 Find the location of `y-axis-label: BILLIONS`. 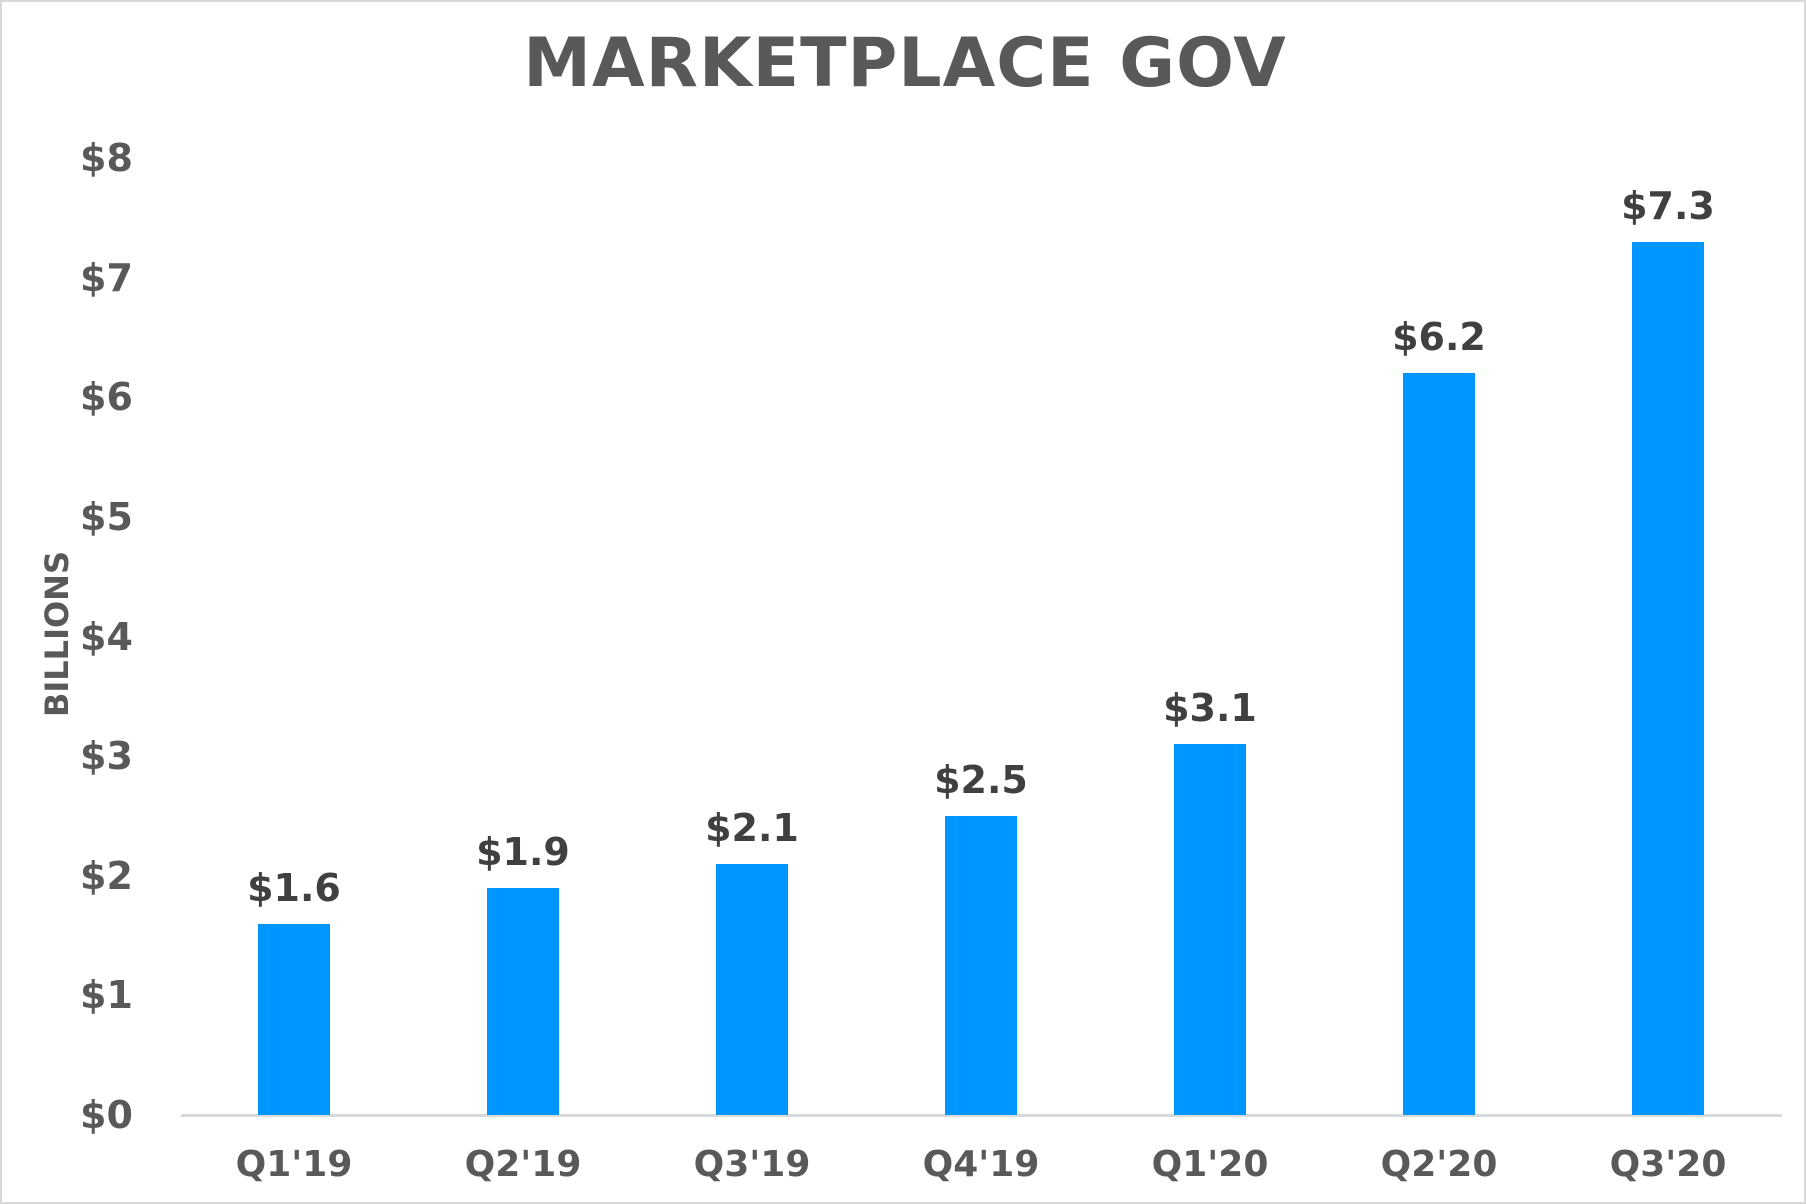

y-axis-label: BILLIONS is located at coordinates (57, 634).